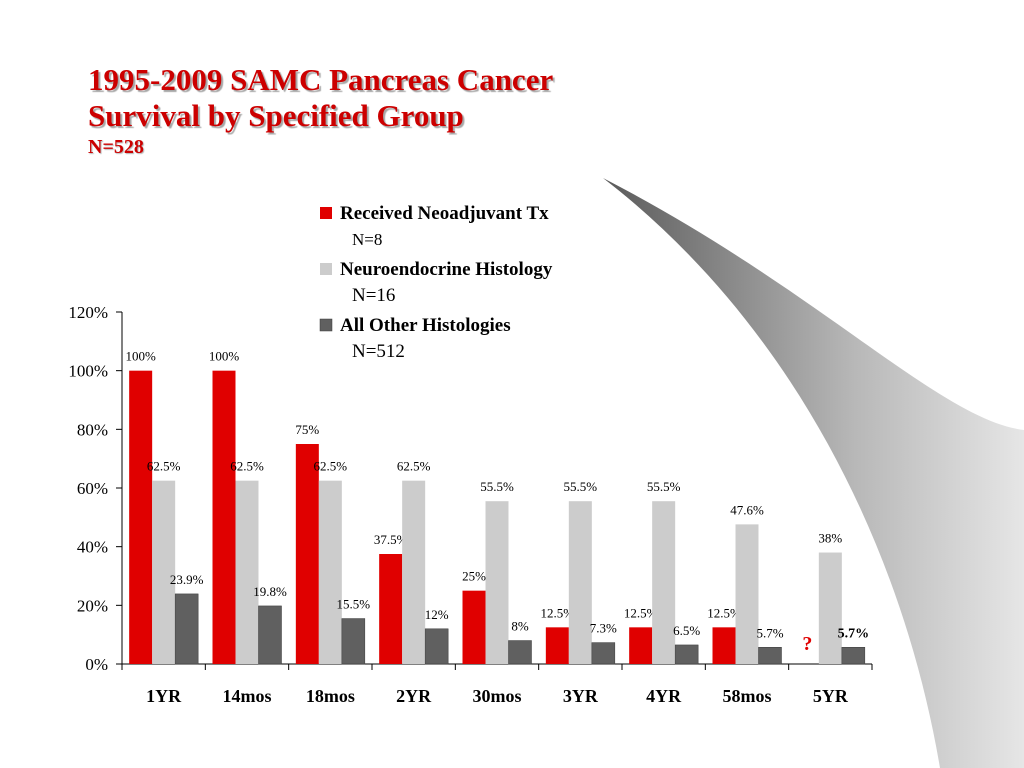 This screenshot has height=768, width=1024. I want to click on data-label: 7.3%, so click(603, 628).